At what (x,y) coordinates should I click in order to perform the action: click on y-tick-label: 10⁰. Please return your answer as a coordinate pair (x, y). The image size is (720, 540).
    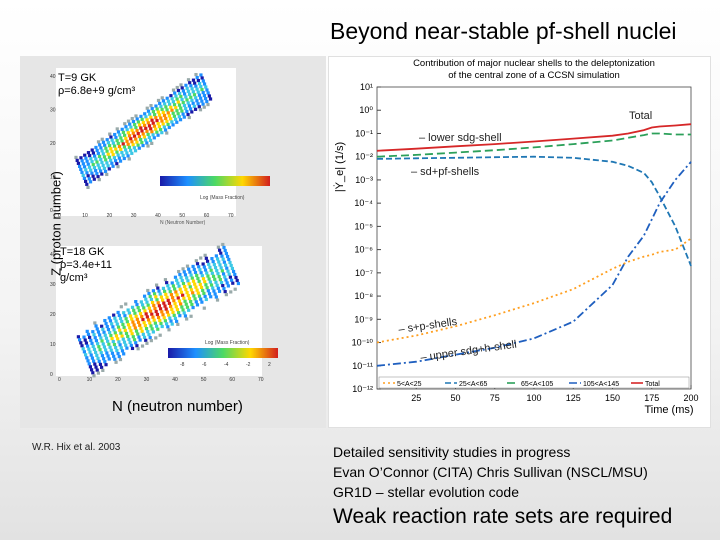
    Looking at the image, I should click on (366, 110).